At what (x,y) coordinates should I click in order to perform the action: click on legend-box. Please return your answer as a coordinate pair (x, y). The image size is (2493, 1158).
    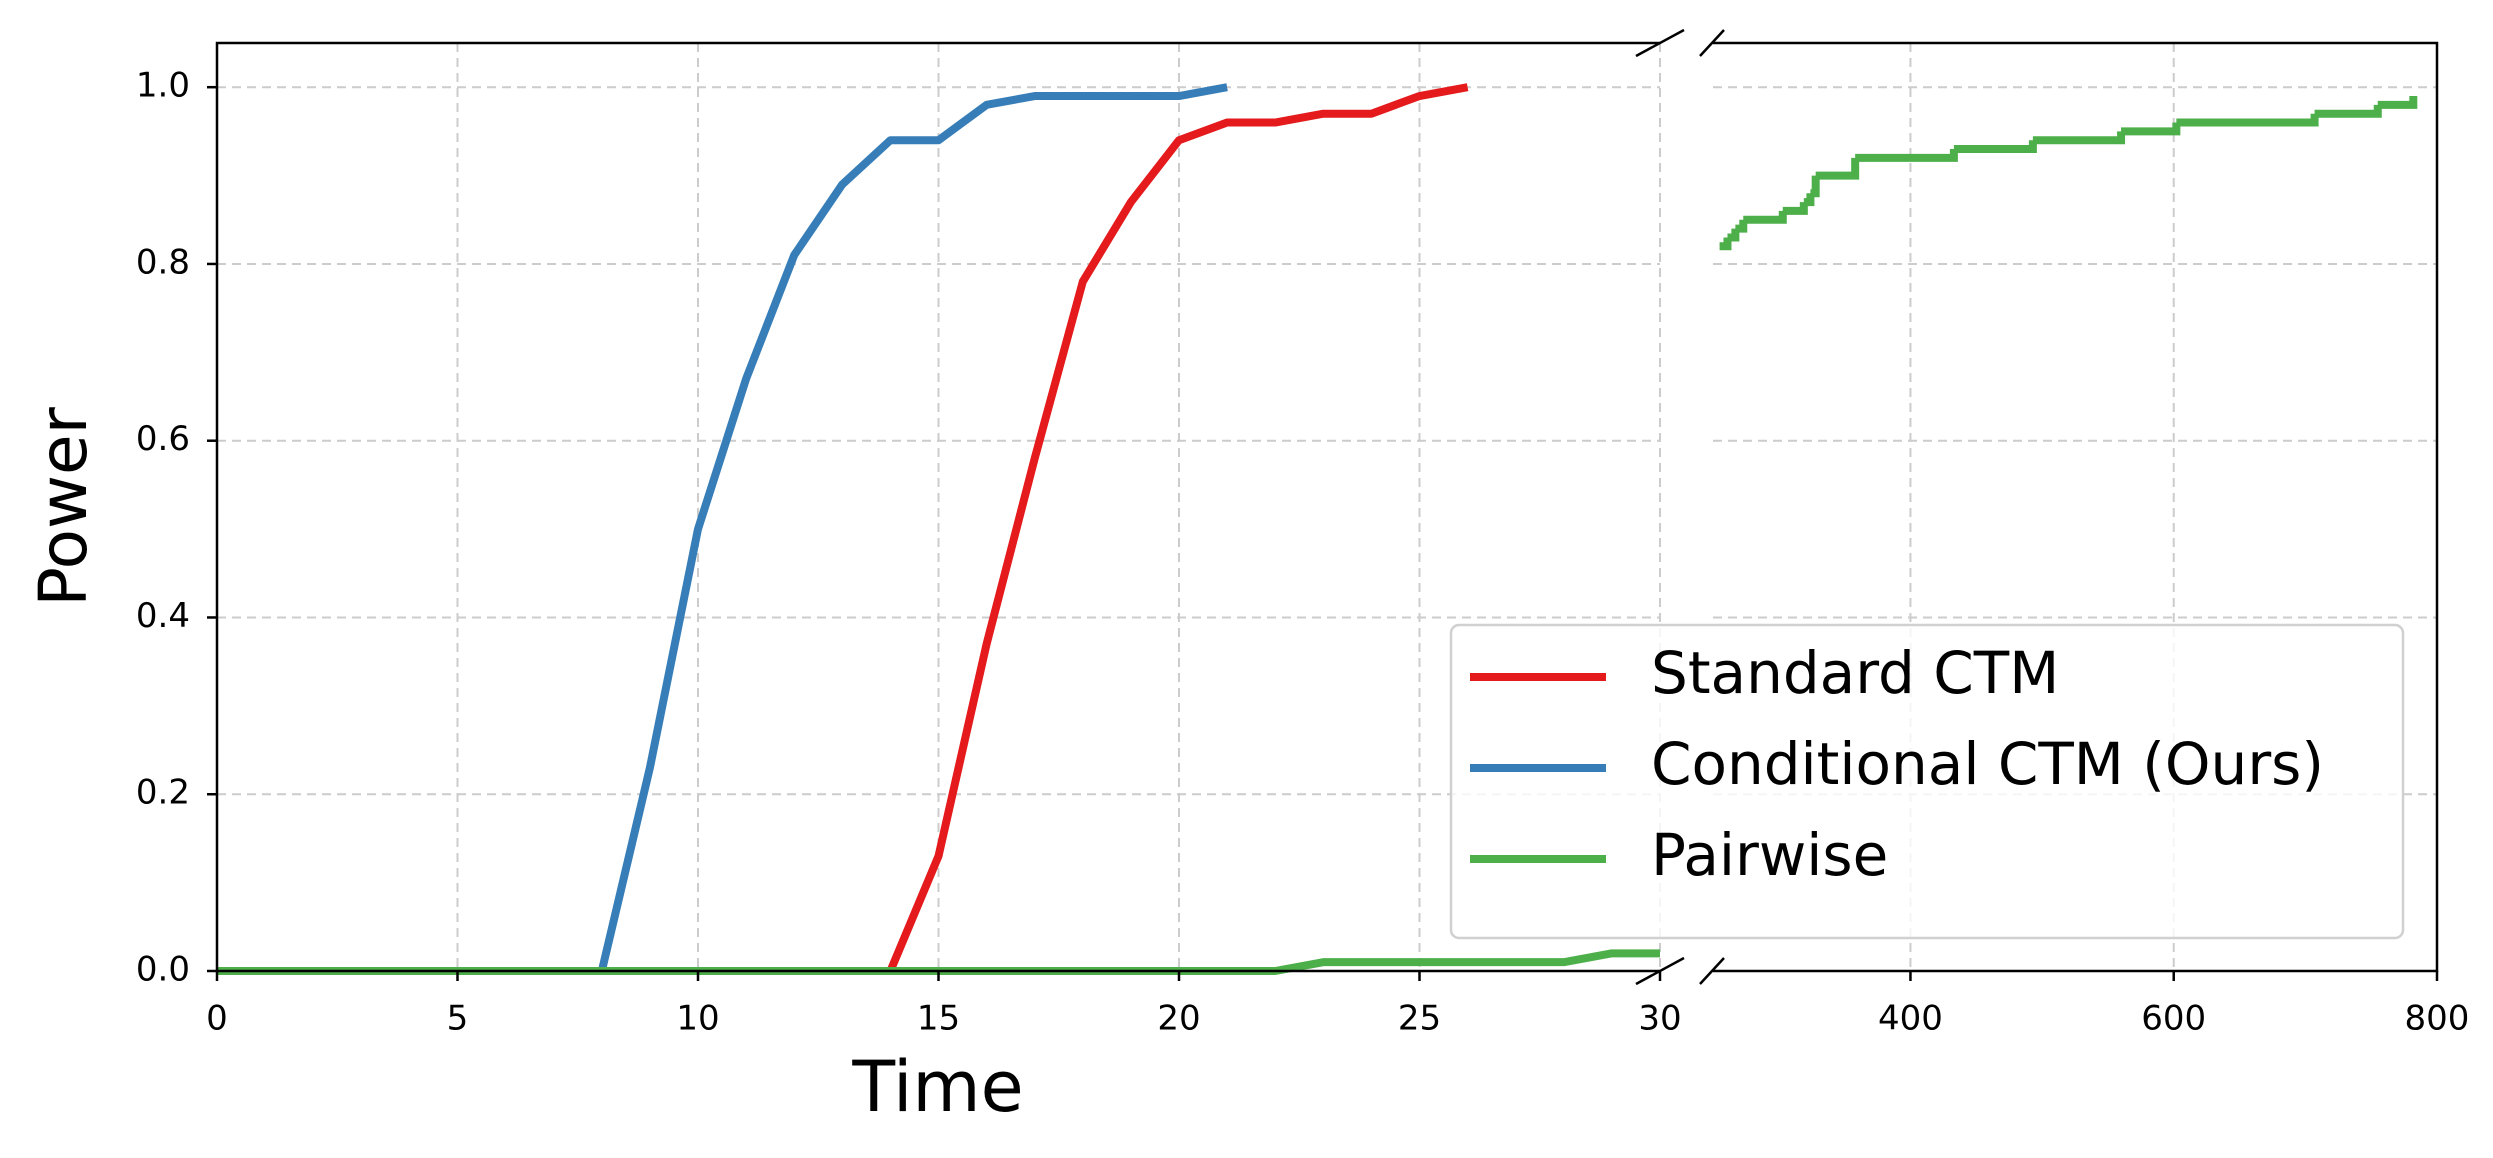
    Looking at the image, I should click on (1927, 781).